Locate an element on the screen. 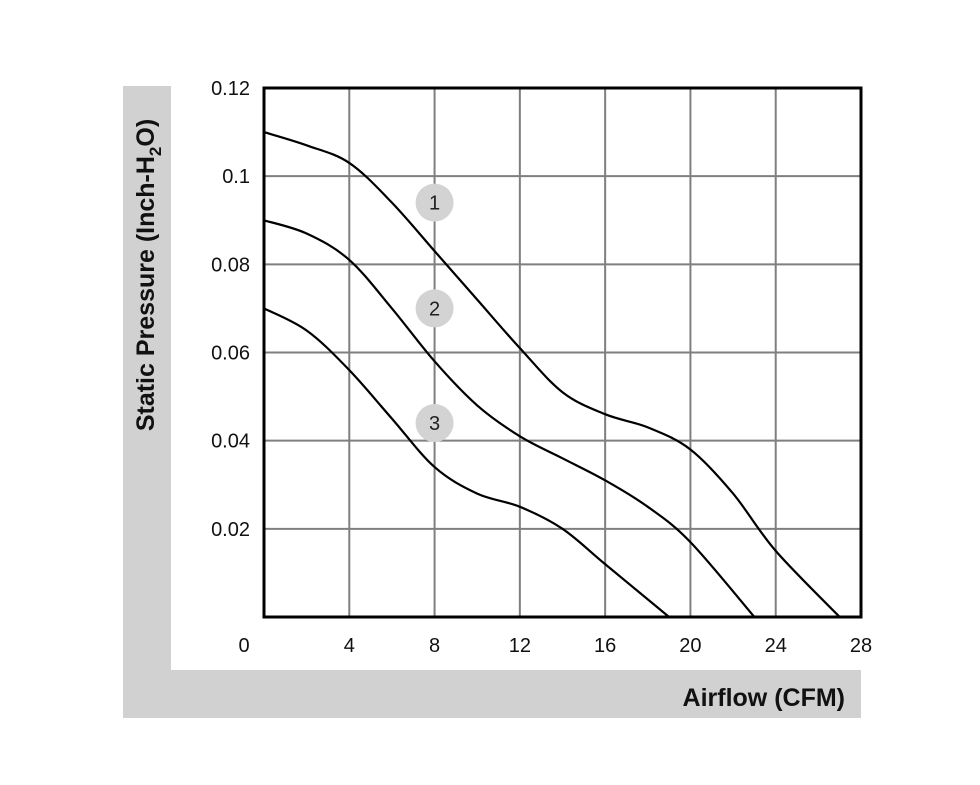  frame-band-left is located at coordinates (147, 402).